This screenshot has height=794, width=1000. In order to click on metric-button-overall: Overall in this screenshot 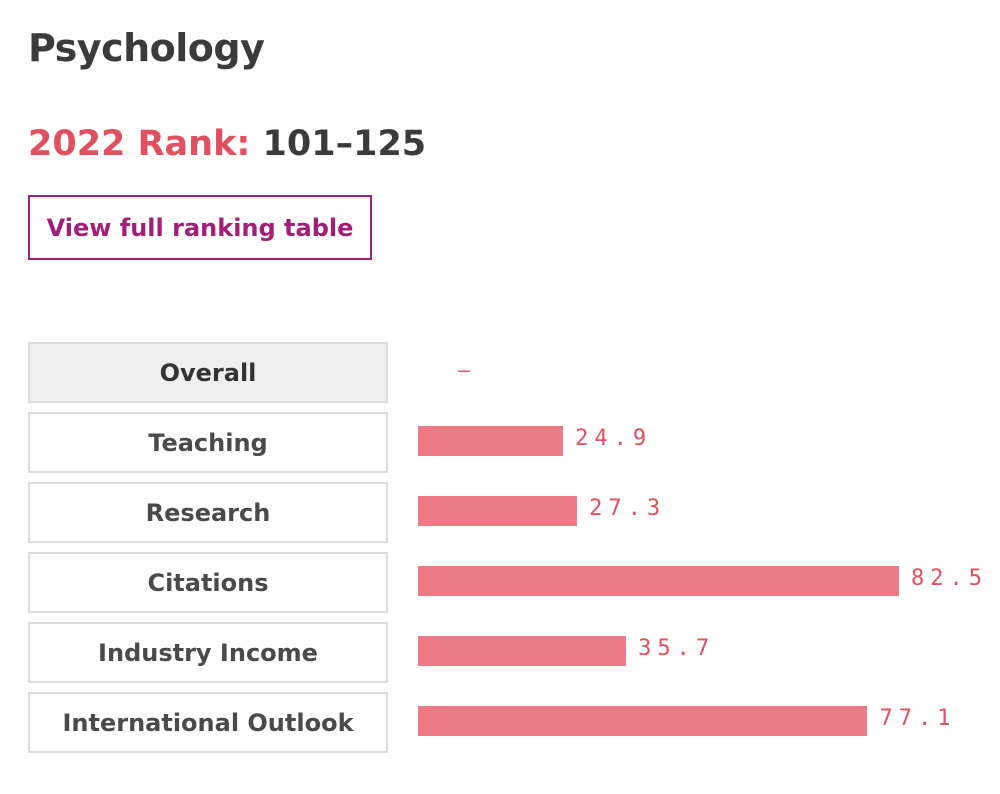, I will do `click(208, 372)`.